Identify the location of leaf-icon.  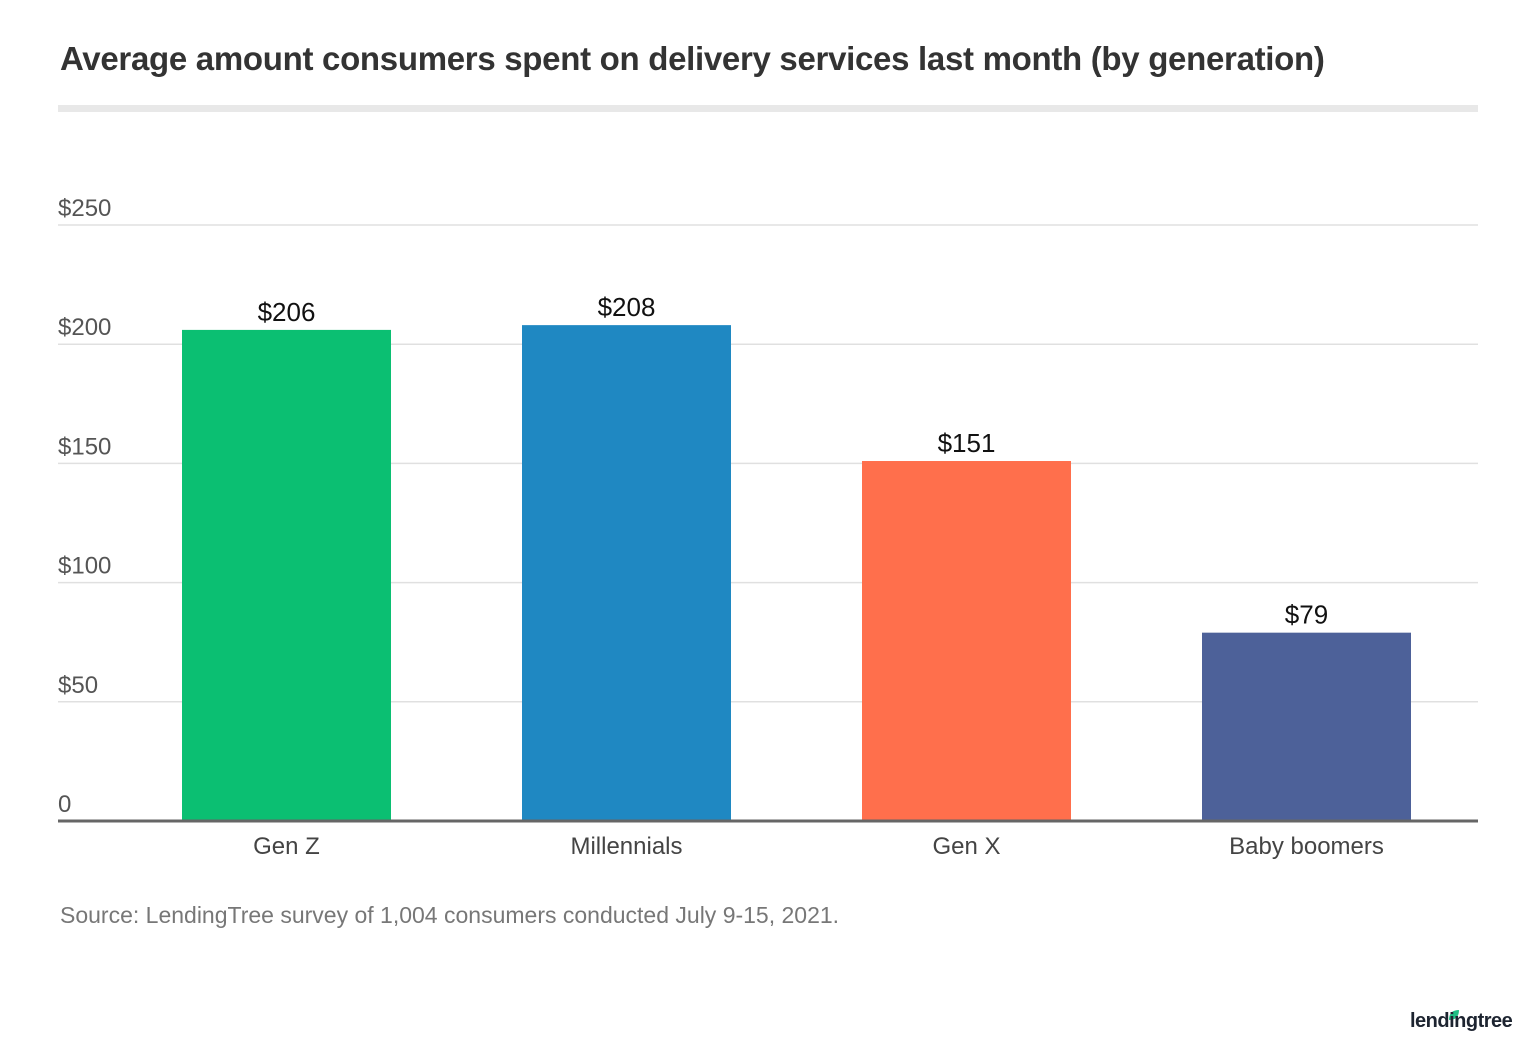
(1454, 1015).